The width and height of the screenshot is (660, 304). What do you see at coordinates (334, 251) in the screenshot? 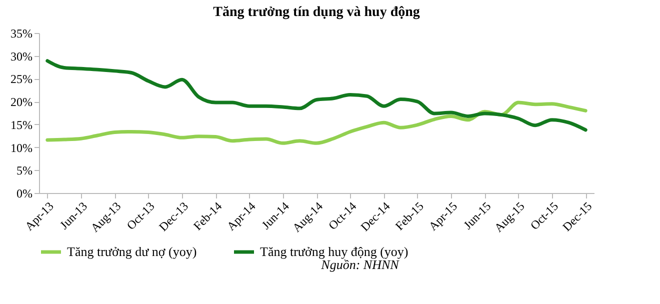
I see `legend-label: Tăng trưởng huy động (yoy)` at bounding box center [334, 251].